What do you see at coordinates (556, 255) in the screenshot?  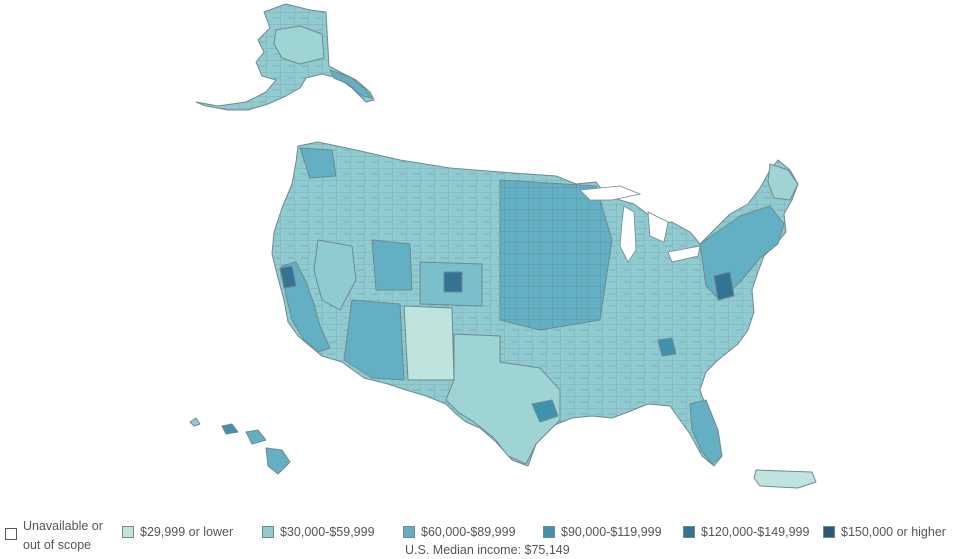 I see `region-midwest` at bounding box center [556, 255].